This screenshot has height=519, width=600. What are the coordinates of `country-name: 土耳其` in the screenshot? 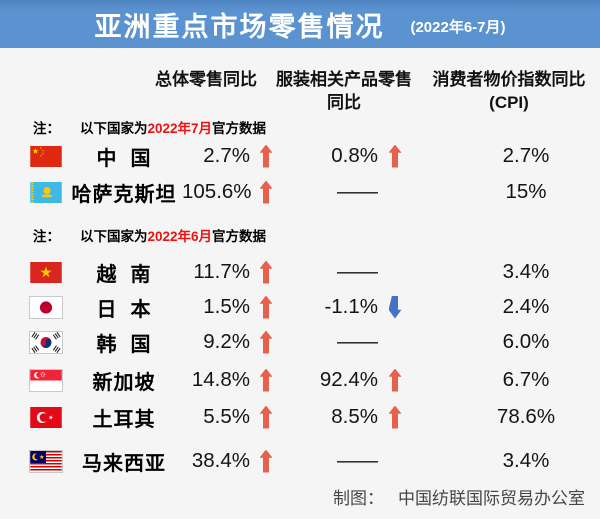 It's located at (124, 419).